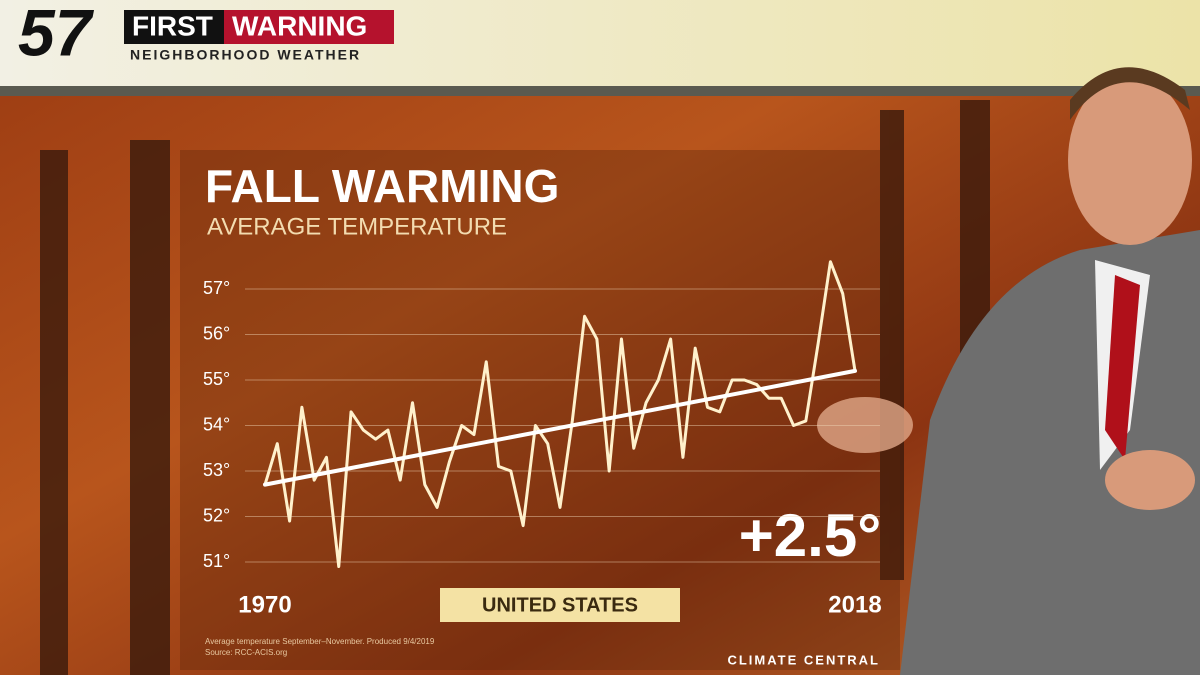  Describe the element at coordinates (216, 333) in the screenshot. I see `y-tick-label: 56°` at that location.